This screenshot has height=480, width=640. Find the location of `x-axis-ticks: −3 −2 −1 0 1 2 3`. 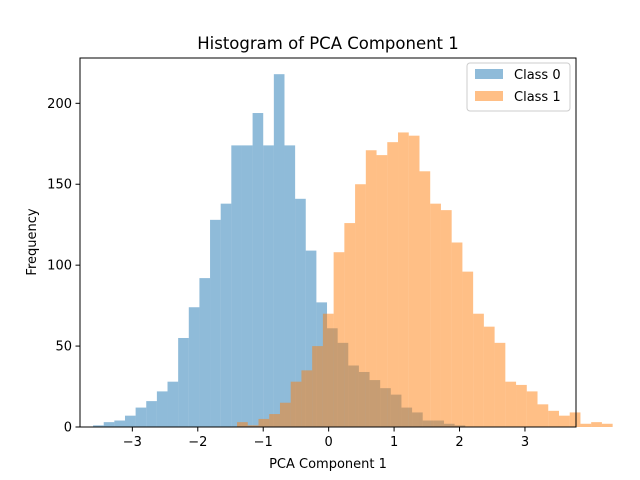

x-axis-ticks: −3 −2 −1 0 1 2 3 is located at coordinates (326, 438).